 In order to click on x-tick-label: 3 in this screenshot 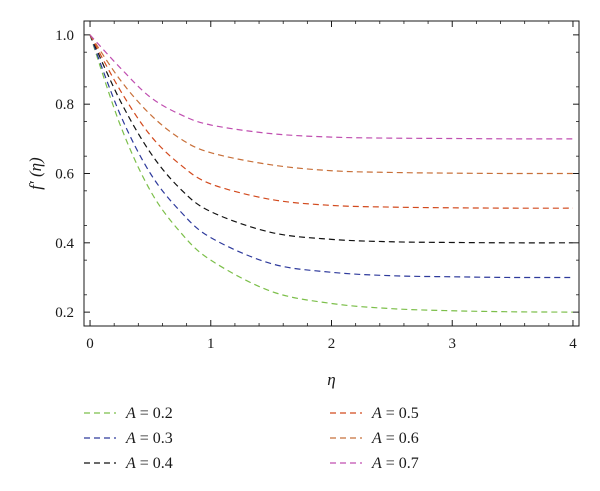, I will do `click(452, 344)`.